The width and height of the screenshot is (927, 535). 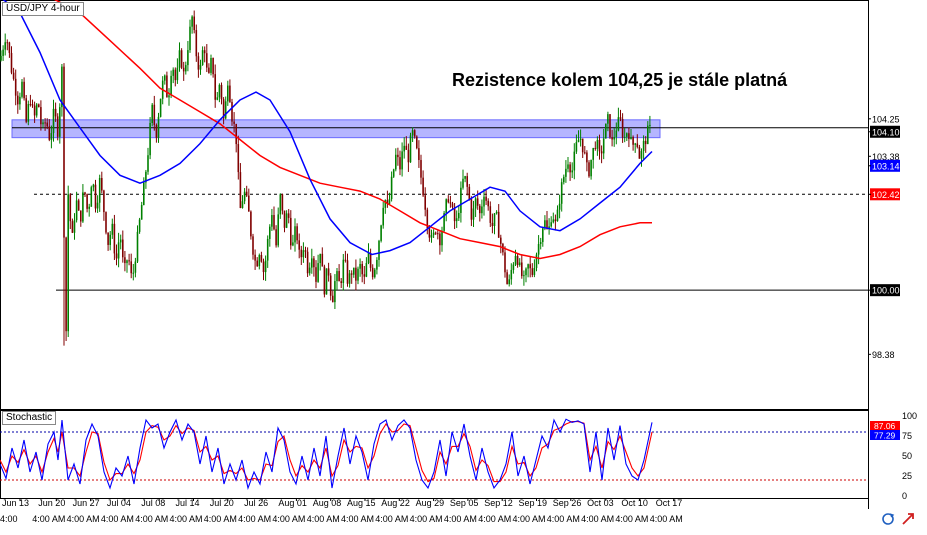 What do you see at coordinates (885, 435) in the screenshot?
I see `stoch-value-box` at bounding box center [885, 435].